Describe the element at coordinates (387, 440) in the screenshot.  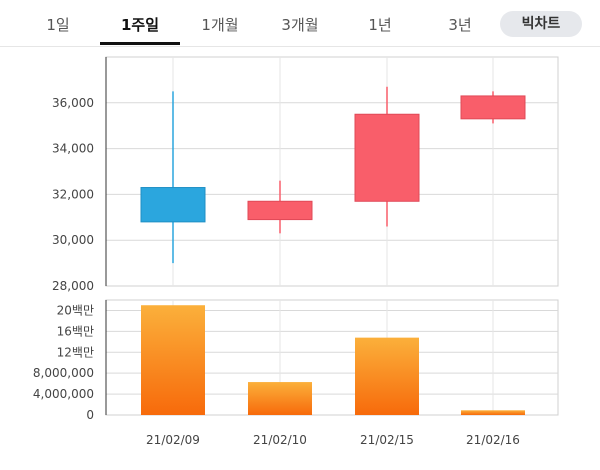
I see `x-tick-label: 21/02/15` at that location.